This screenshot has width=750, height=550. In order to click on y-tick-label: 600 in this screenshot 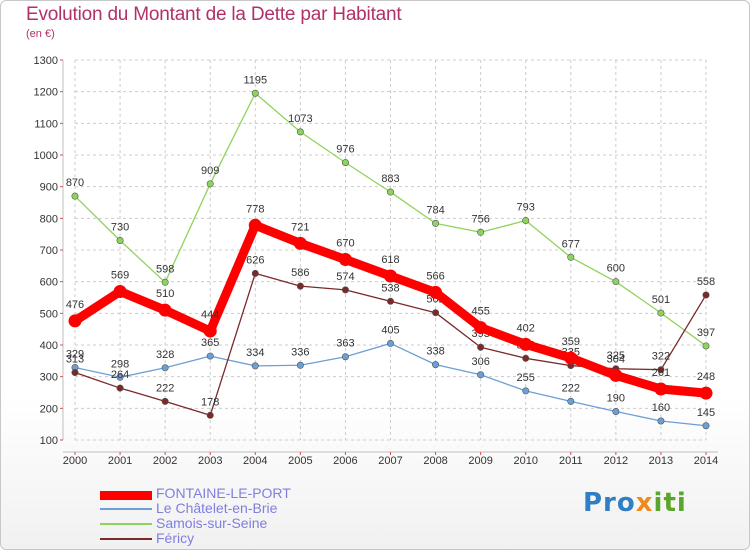, I will do `click(49, 283)`.